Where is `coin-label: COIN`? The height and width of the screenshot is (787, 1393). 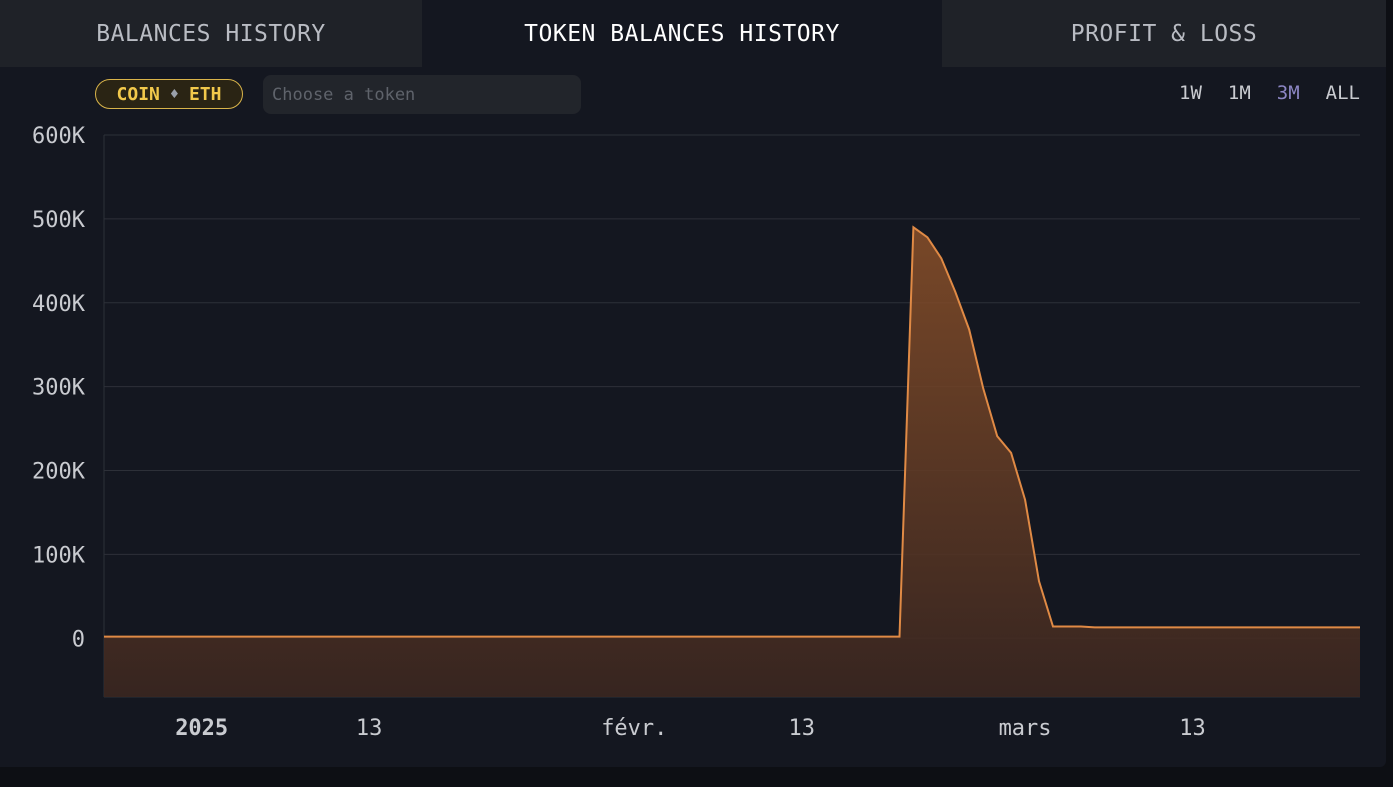 coin-label: COIN is located at coordinates (138, 94).